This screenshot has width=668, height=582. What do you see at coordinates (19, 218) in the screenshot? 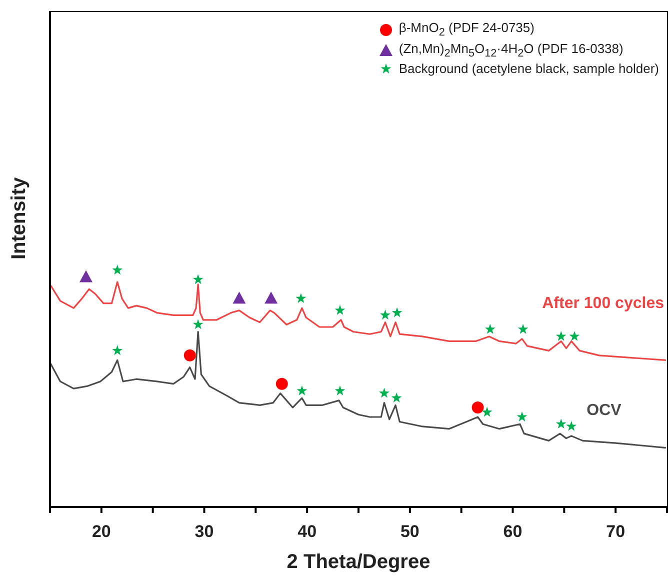
I see `y-axis-title: Intensity` at bounding box center [19, 218].